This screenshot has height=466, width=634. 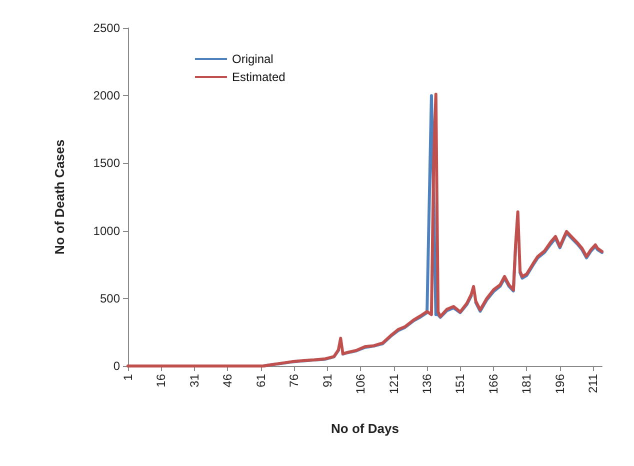 What do you see at coordinates (460, 384) in the screenshot?
I see `x-tick-label: 151` at bounding box center [460, 384].